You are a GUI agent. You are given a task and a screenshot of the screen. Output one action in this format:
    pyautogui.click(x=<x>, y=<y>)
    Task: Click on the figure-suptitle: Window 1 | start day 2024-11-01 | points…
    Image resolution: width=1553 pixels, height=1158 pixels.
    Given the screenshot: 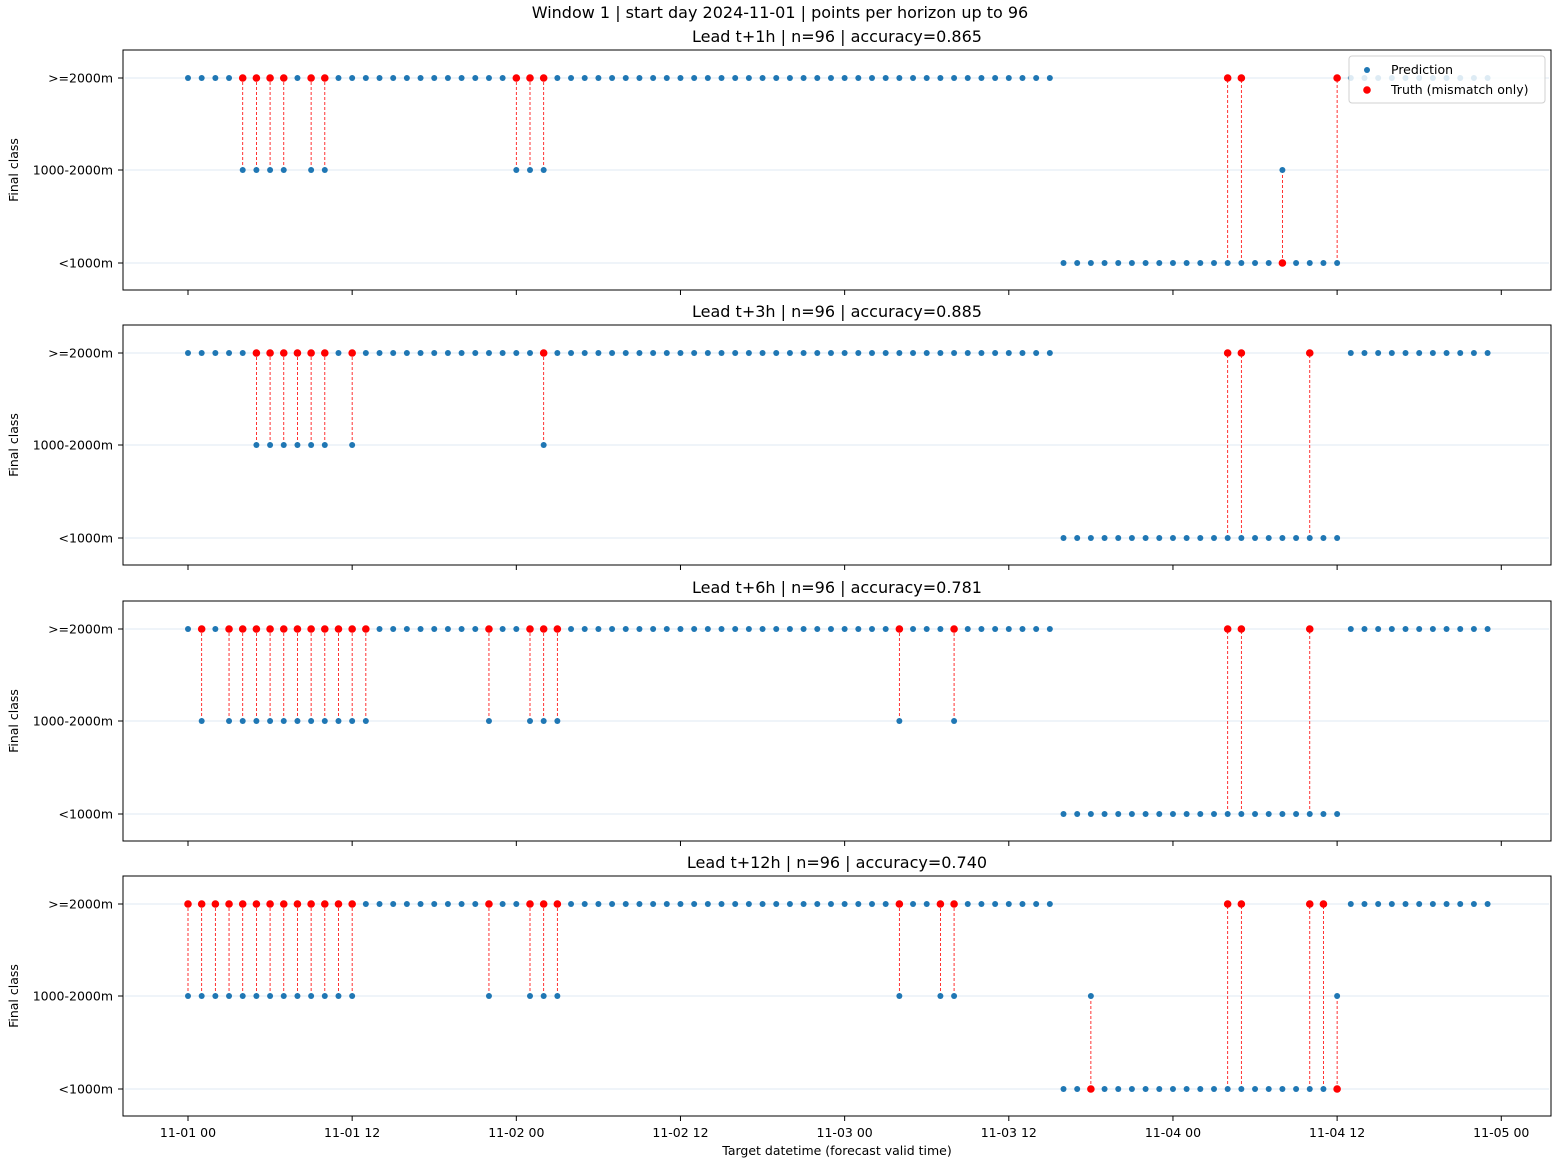 What is the action you would take?
    pyautogui.click(x=780, y=12)
    